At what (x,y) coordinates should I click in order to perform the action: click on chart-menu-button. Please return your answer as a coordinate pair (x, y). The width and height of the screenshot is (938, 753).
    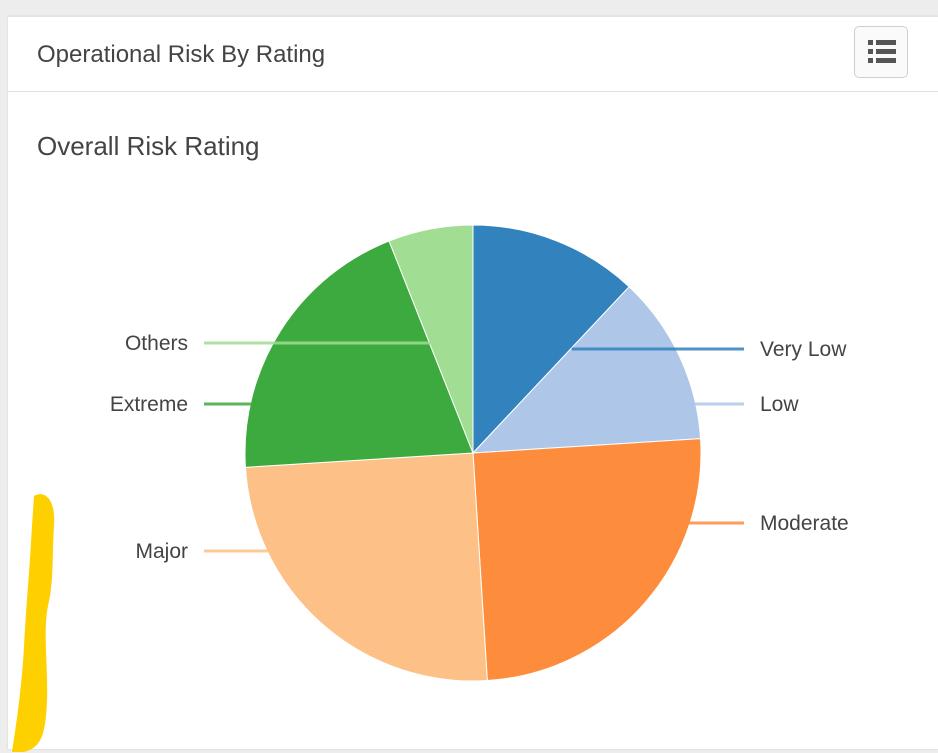
    Looking at the image, I should click on (881, 52).